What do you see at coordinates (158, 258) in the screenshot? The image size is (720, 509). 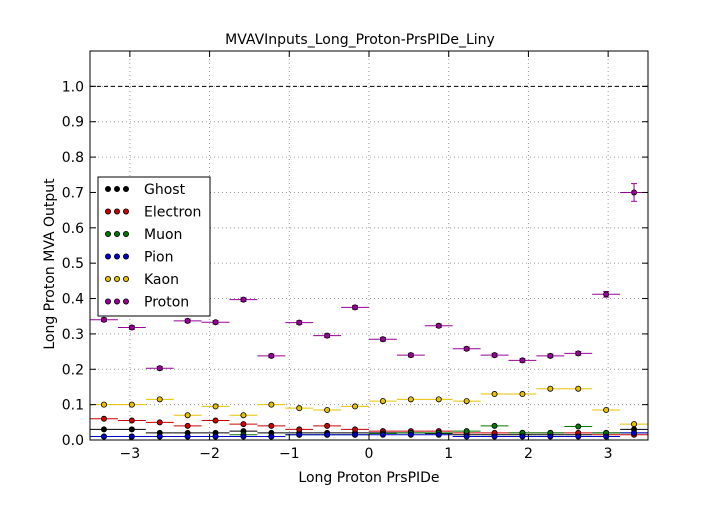 I see `legend-label-pion: Pion` at bounding box center [158, 258].